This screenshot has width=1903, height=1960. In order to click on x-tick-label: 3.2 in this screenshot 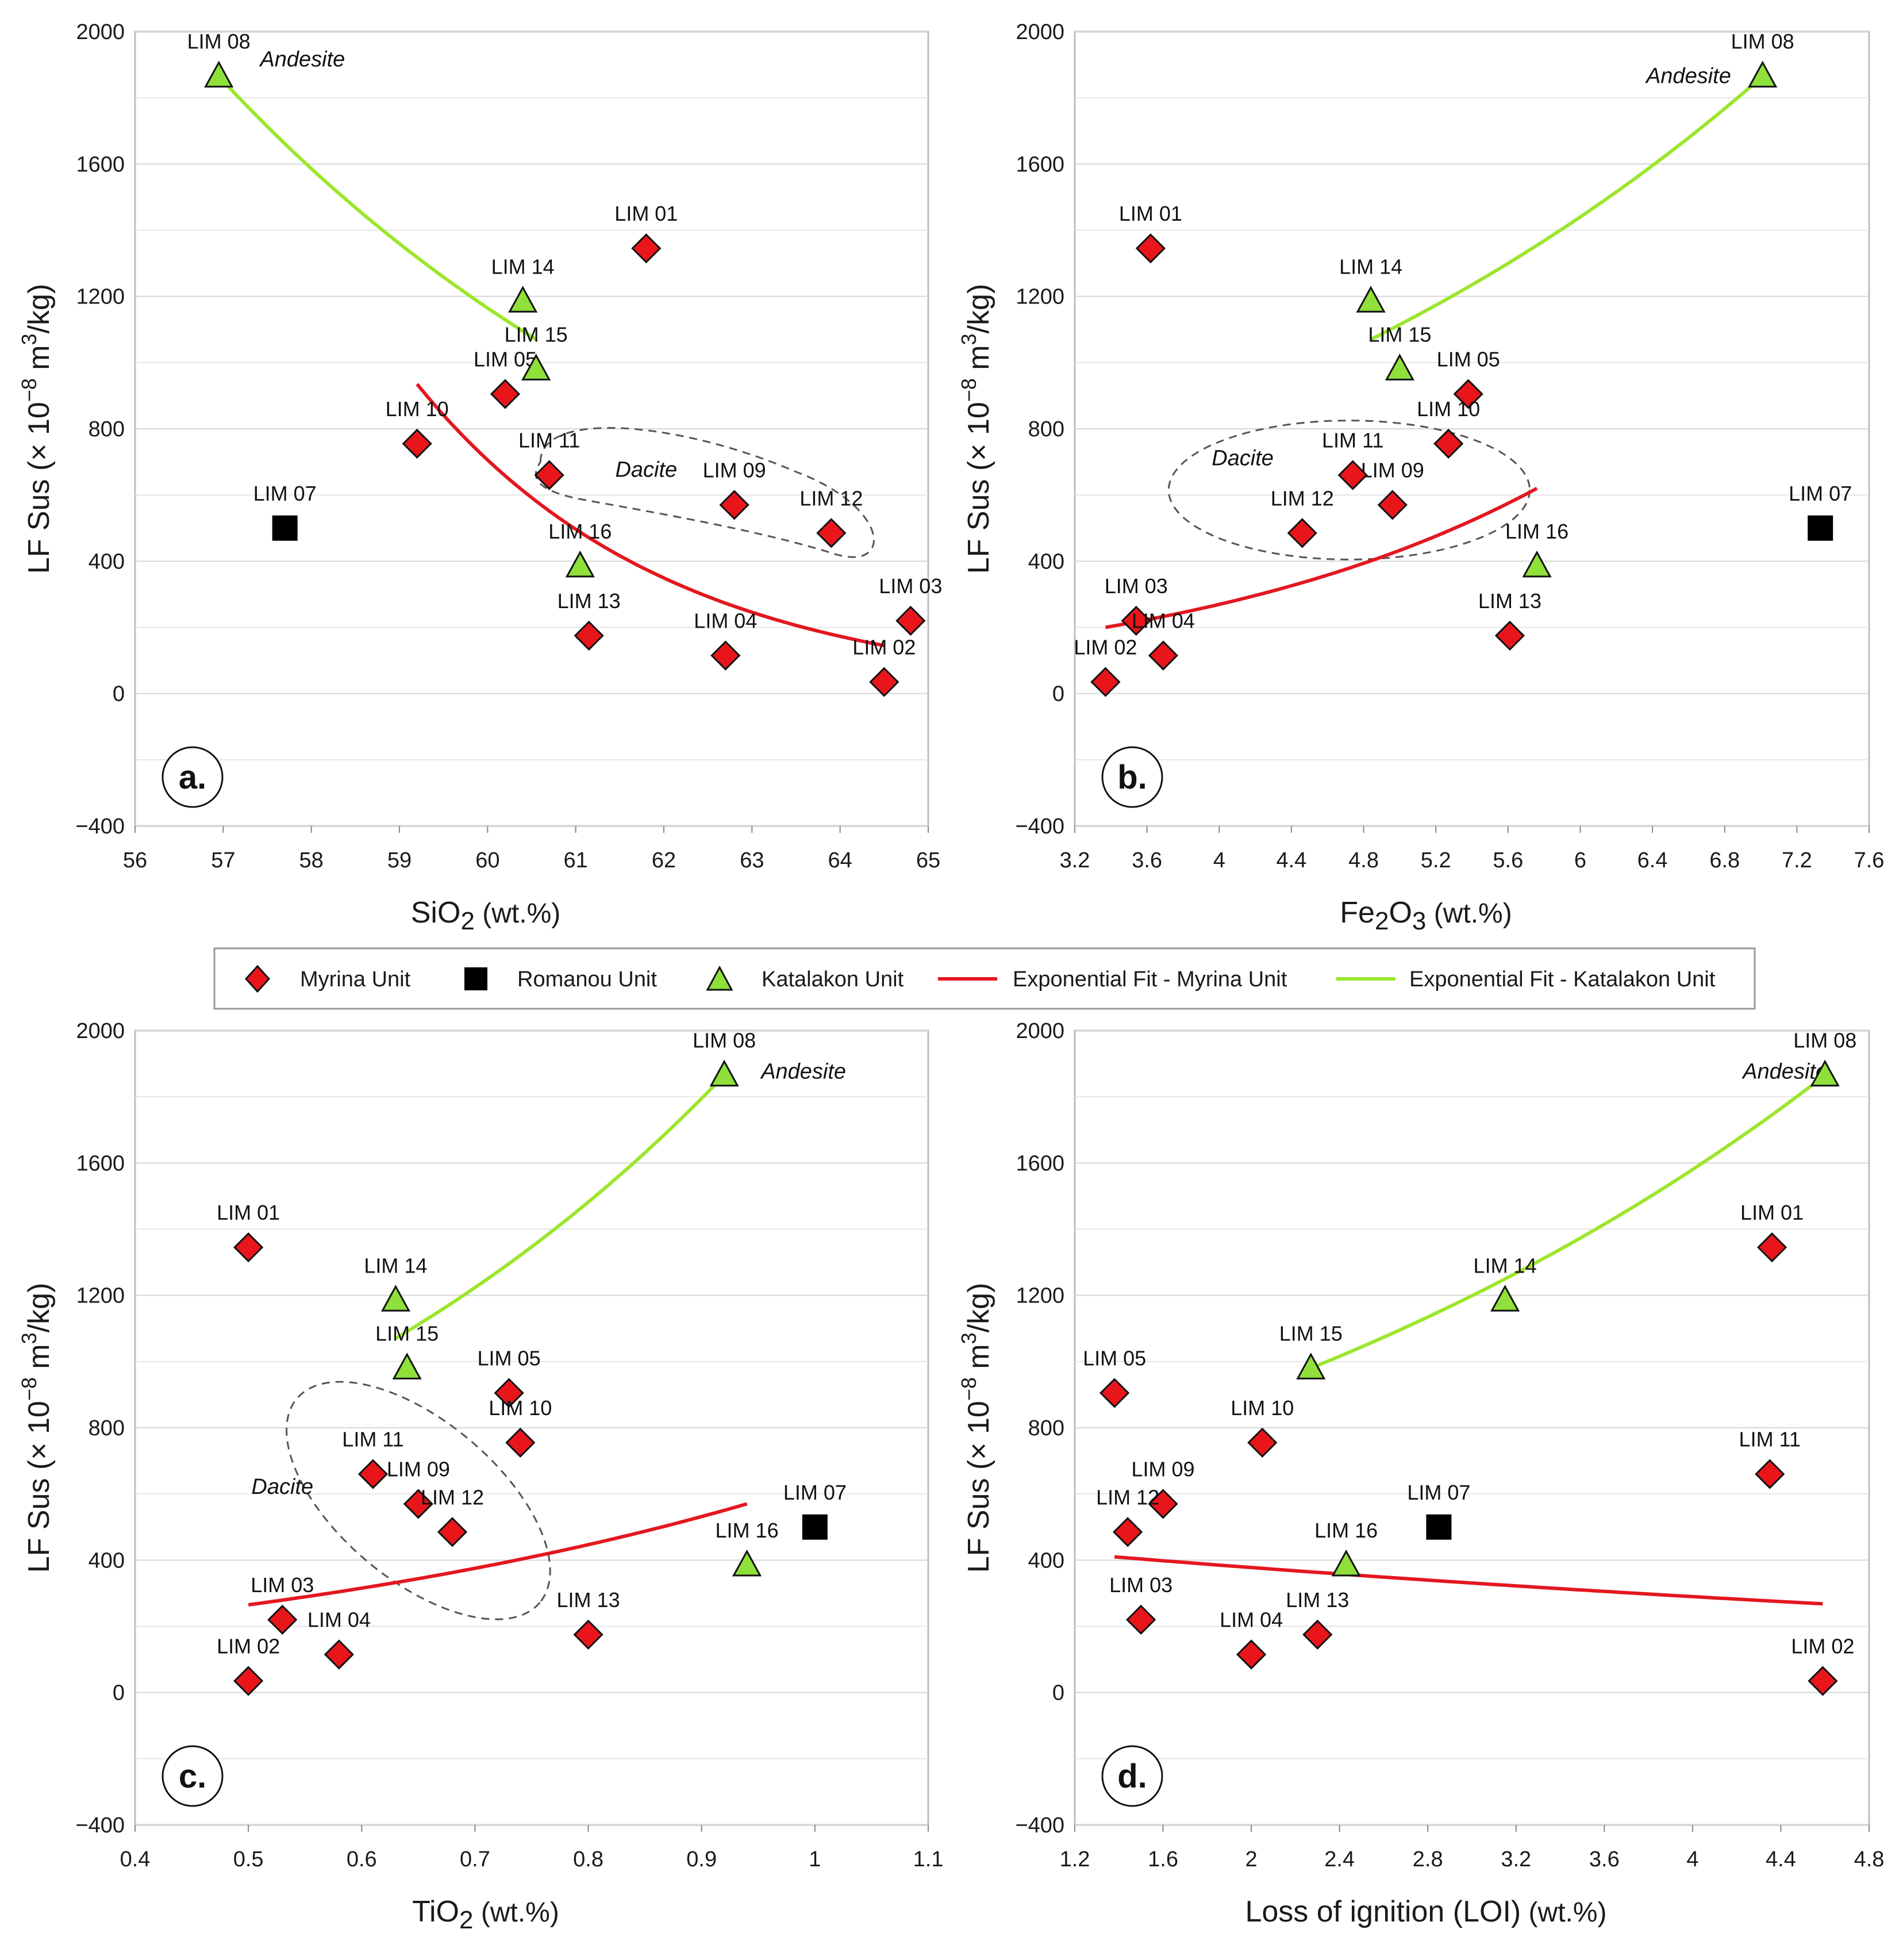, I will do `click(1516, 1859)`.